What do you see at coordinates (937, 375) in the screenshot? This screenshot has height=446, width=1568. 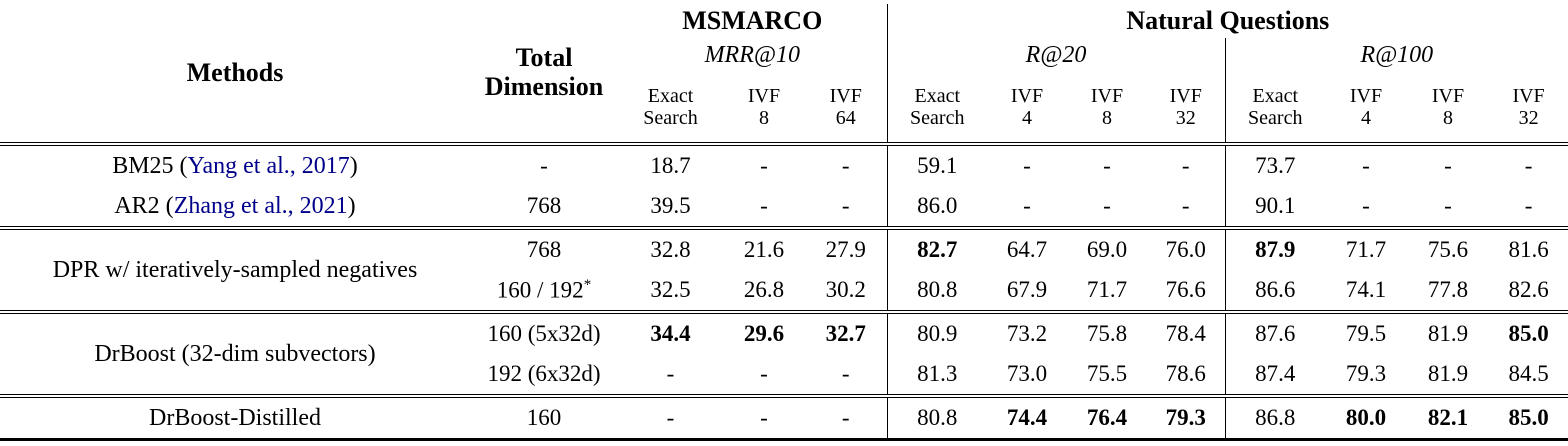 I see `metric-value: 81.3` at bounding box center [937, 375].